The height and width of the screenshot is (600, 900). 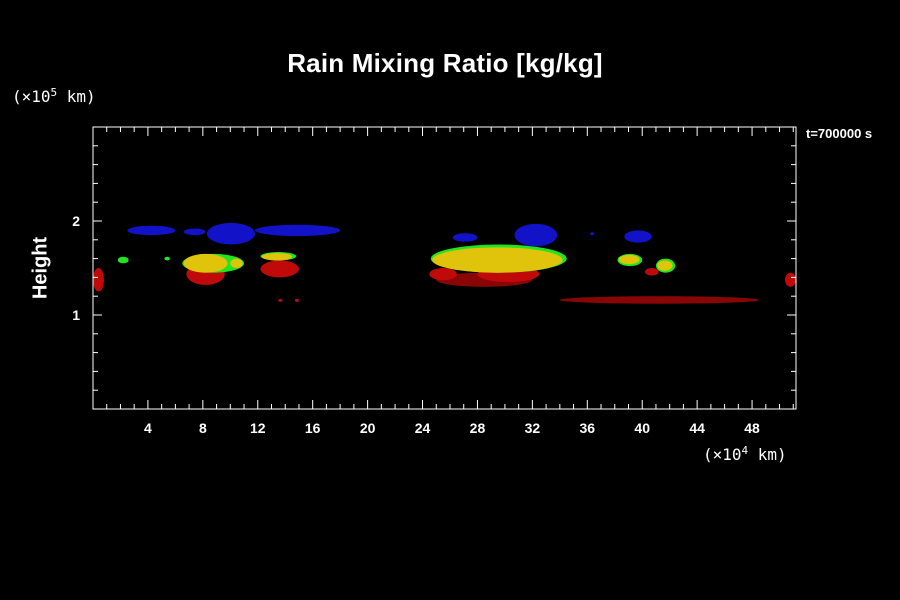 What do you see at coordinates (839, 133) in the screenshot?
I see `time-label: t=700000 s` at bounding box center [839, 133].